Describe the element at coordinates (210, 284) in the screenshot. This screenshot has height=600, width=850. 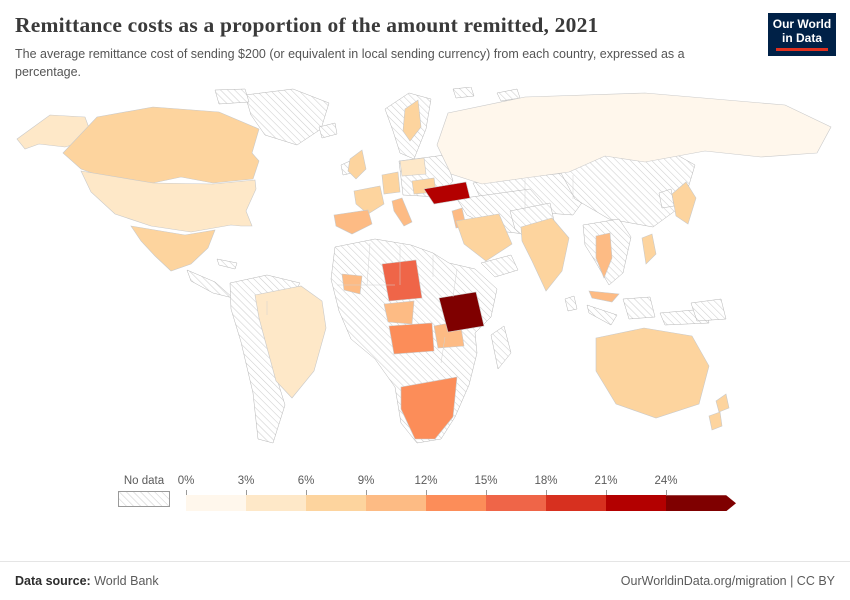
I see `region-central-america-nodata` at that location.